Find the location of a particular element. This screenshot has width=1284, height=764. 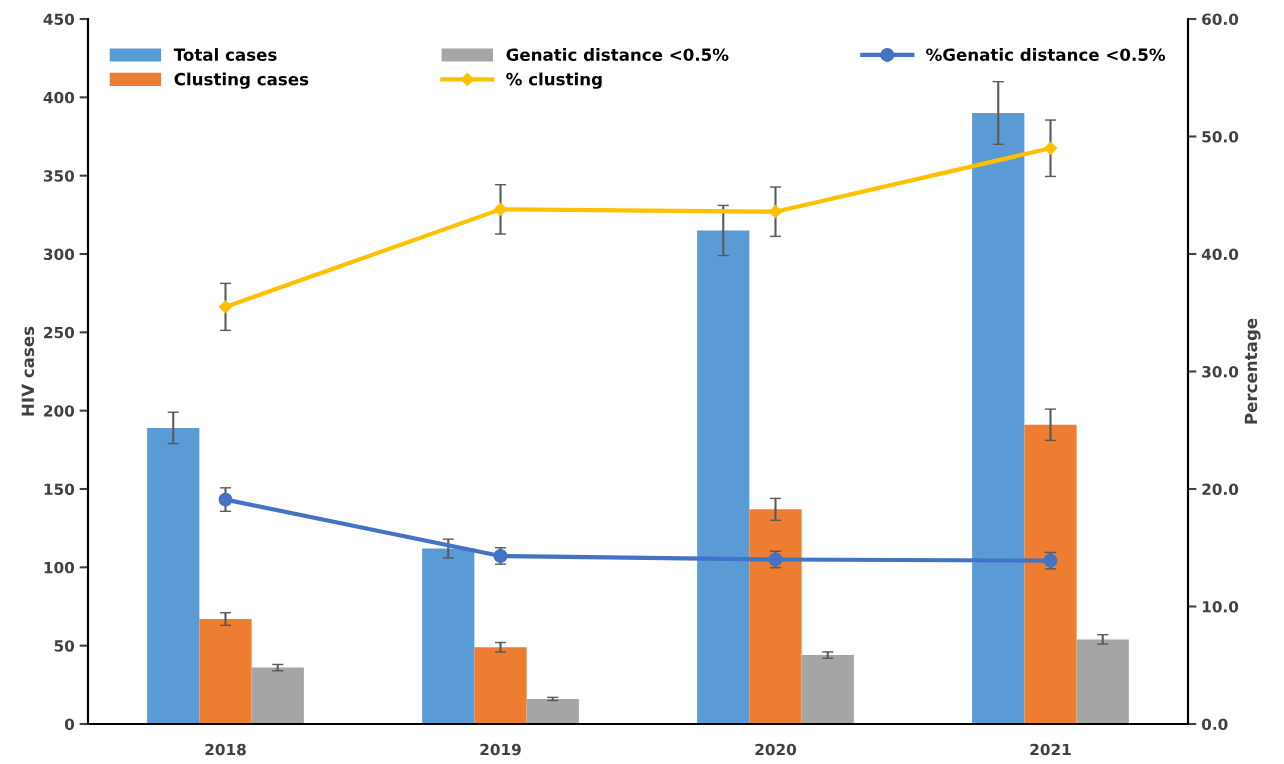

legend-label: %Genatic distance <0.5% is located at coordinates (1046, 54).